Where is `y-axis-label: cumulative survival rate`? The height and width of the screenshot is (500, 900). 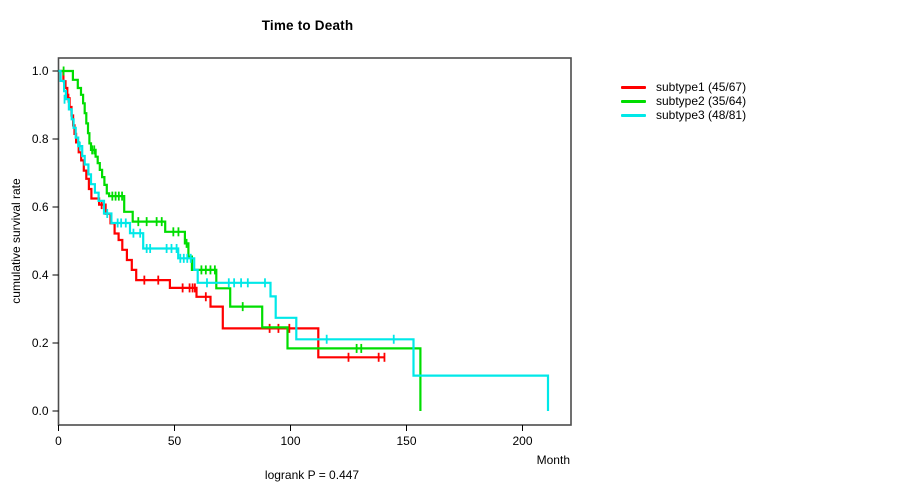
y-axis-label: cumulative survival rate is located at coordinates (16, 241).